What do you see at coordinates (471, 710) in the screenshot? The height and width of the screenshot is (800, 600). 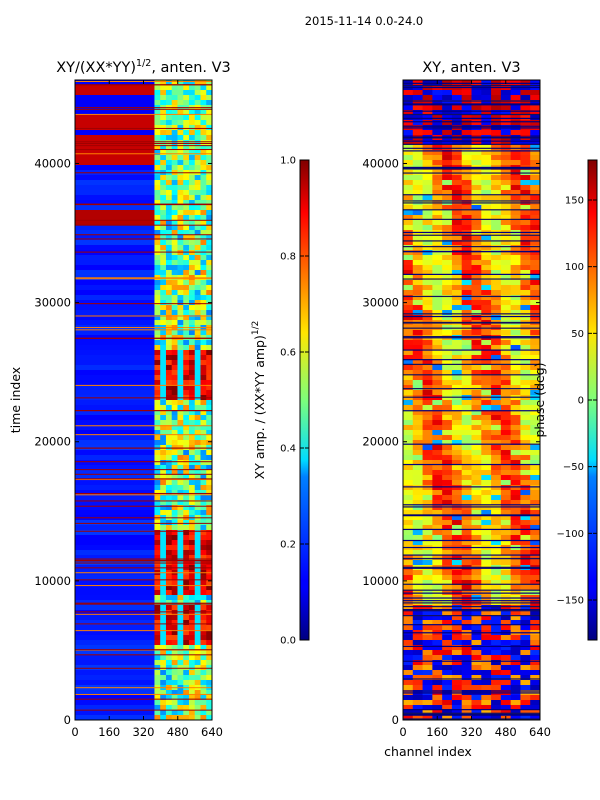 I see `heatmap-flag-line` at bounding box center [471, 710].